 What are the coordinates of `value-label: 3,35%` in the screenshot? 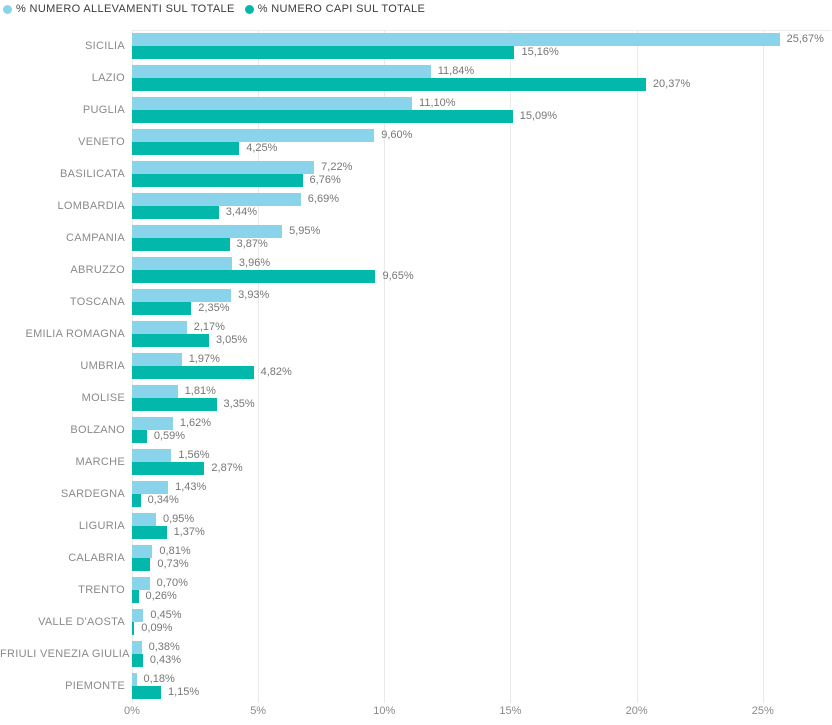 It's located at (239, 404).